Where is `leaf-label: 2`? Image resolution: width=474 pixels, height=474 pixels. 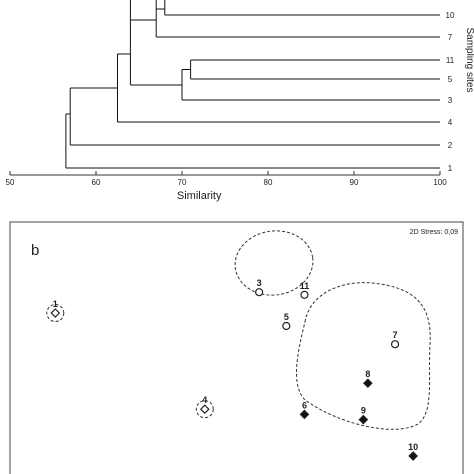
leaf-label: 2 is located at coordinates (450, 145).